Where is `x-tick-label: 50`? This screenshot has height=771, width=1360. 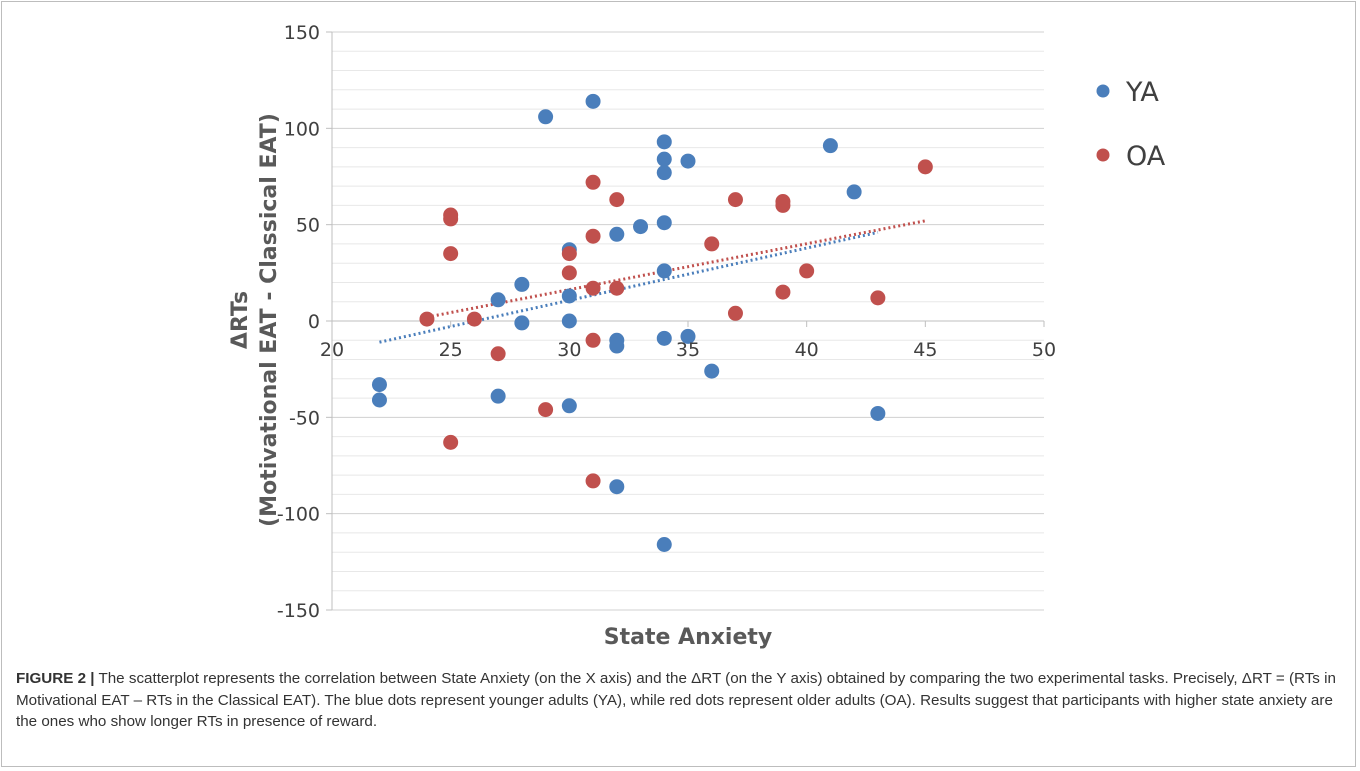
x-tick-label: 50 is located at coordinates (1044, 350).